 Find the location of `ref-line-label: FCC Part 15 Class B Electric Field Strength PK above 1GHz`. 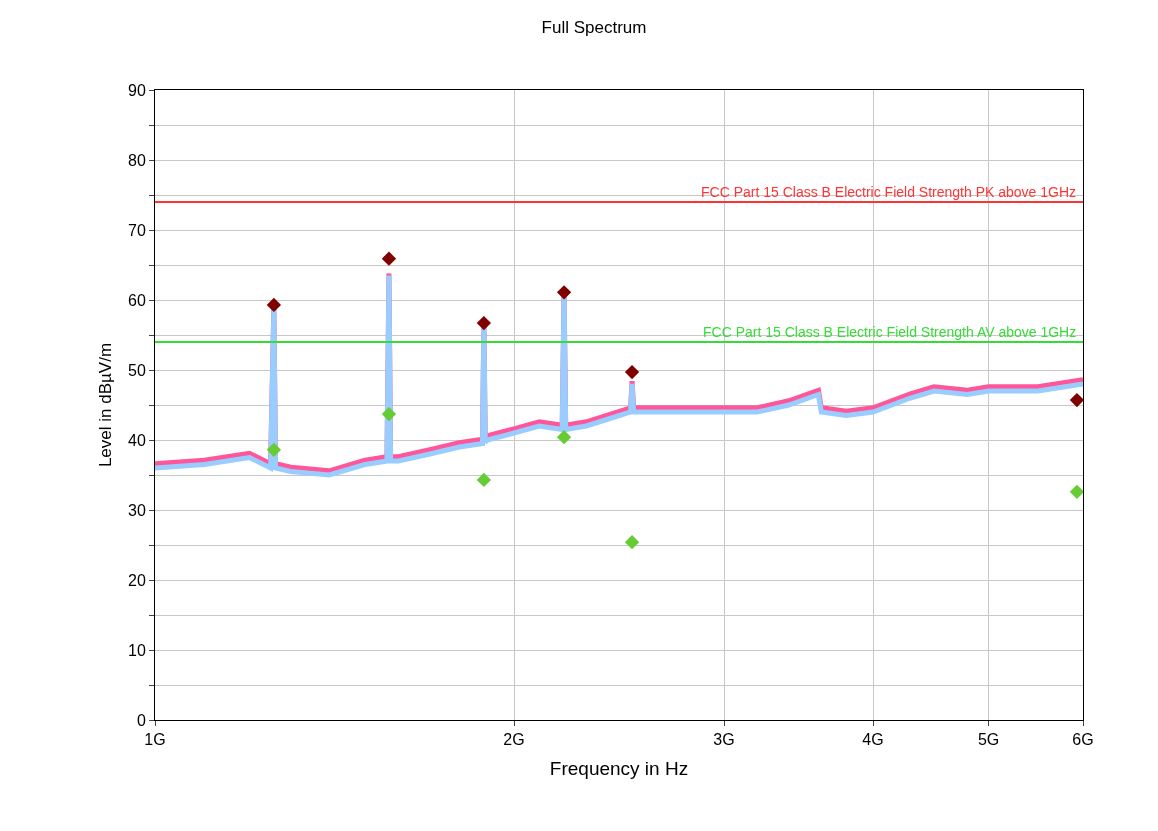

ref-line-label: FCC Part 15 Class B Electric Field Strength PK above 1GHz is located at coordinates (889, 192).